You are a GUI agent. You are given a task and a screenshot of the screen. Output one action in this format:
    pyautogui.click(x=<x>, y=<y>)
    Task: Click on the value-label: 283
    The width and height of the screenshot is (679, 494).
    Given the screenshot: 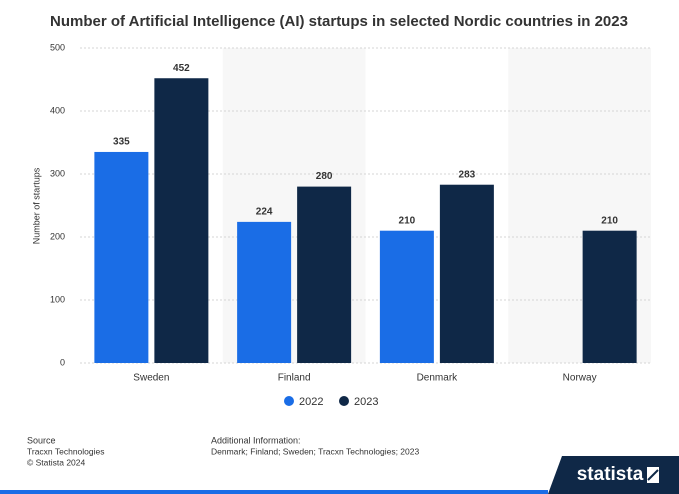 What is the action you would take?
    pyautogui.click(x=467, y=174)
    